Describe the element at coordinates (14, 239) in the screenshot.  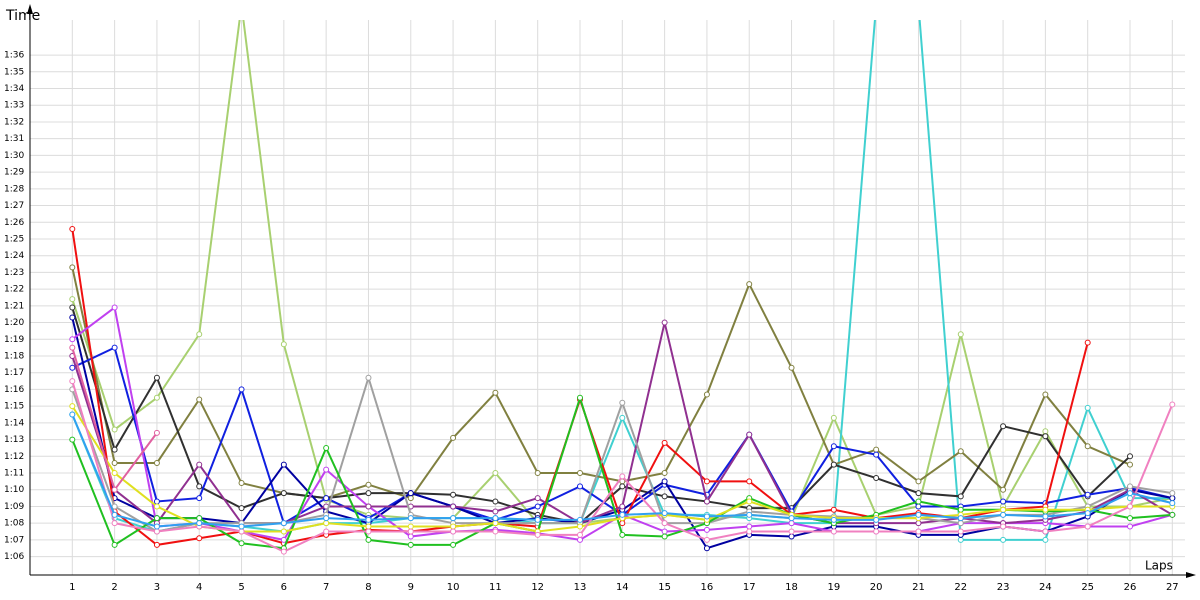
I see `y-tick-label: 1:25` at that location.